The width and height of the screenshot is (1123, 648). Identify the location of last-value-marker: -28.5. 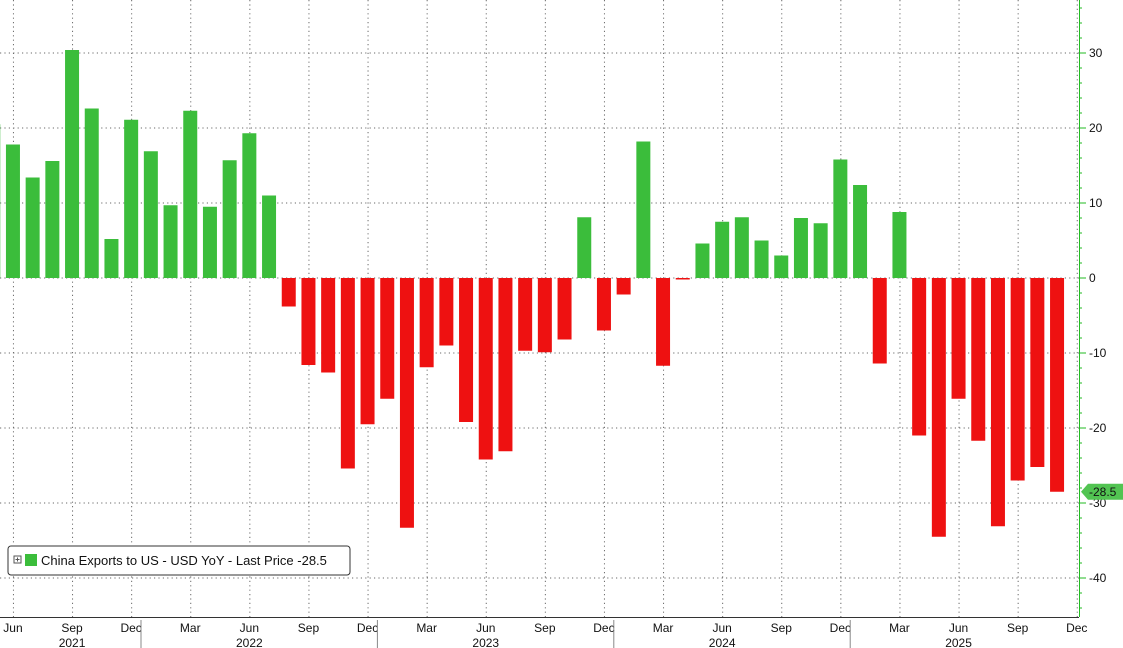
(1102, 491).